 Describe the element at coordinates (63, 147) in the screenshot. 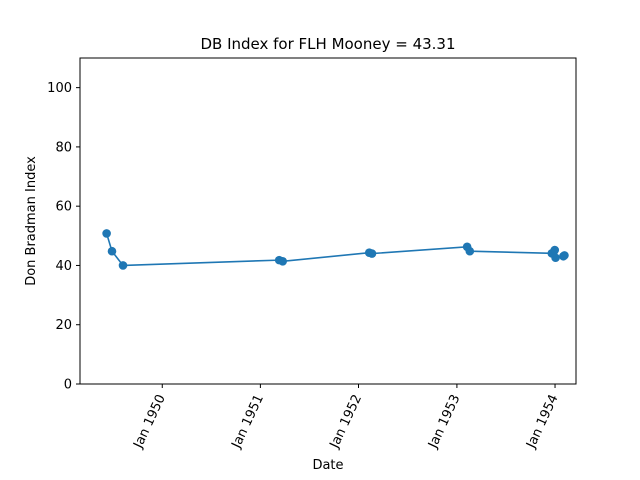

I see `y-tick-label: 80` at that location.